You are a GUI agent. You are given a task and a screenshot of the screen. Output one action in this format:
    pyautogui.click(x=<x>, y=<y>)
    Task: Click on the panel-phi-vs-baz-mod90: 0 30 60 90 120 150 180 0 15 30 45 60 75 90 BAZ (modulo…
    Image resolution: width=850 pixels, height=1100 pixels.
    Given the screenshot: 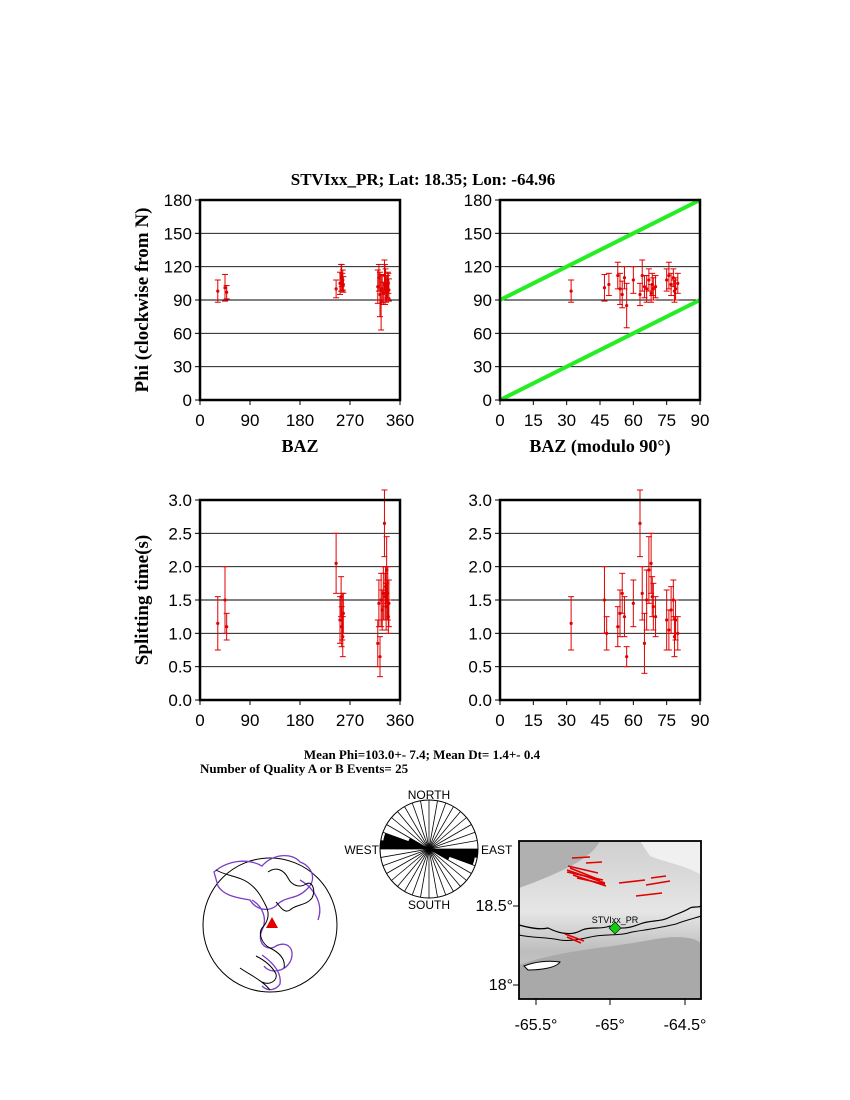 What is the action you would take?
    pyautogui.click(x=587, y=324)
    